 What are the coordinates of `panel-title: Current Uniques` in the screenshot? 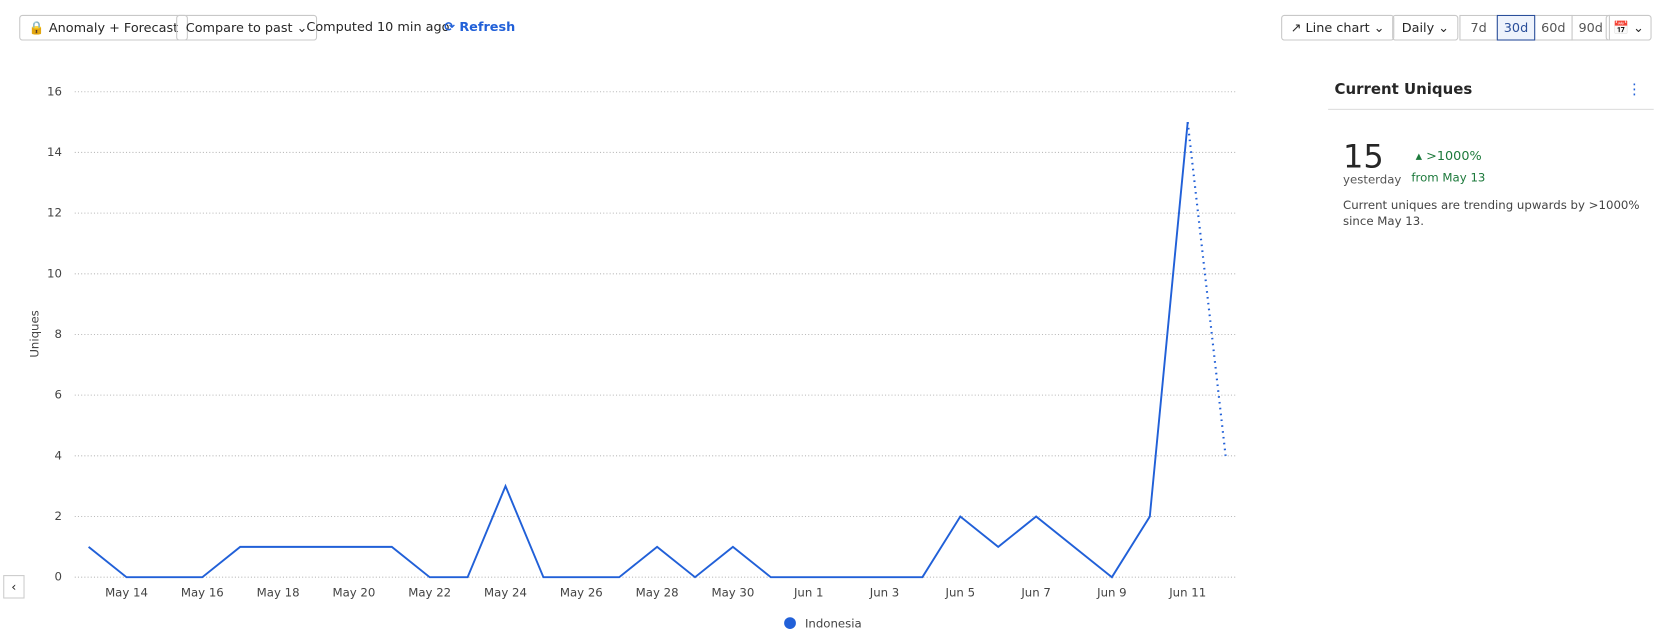 It's located at (1403, 90).